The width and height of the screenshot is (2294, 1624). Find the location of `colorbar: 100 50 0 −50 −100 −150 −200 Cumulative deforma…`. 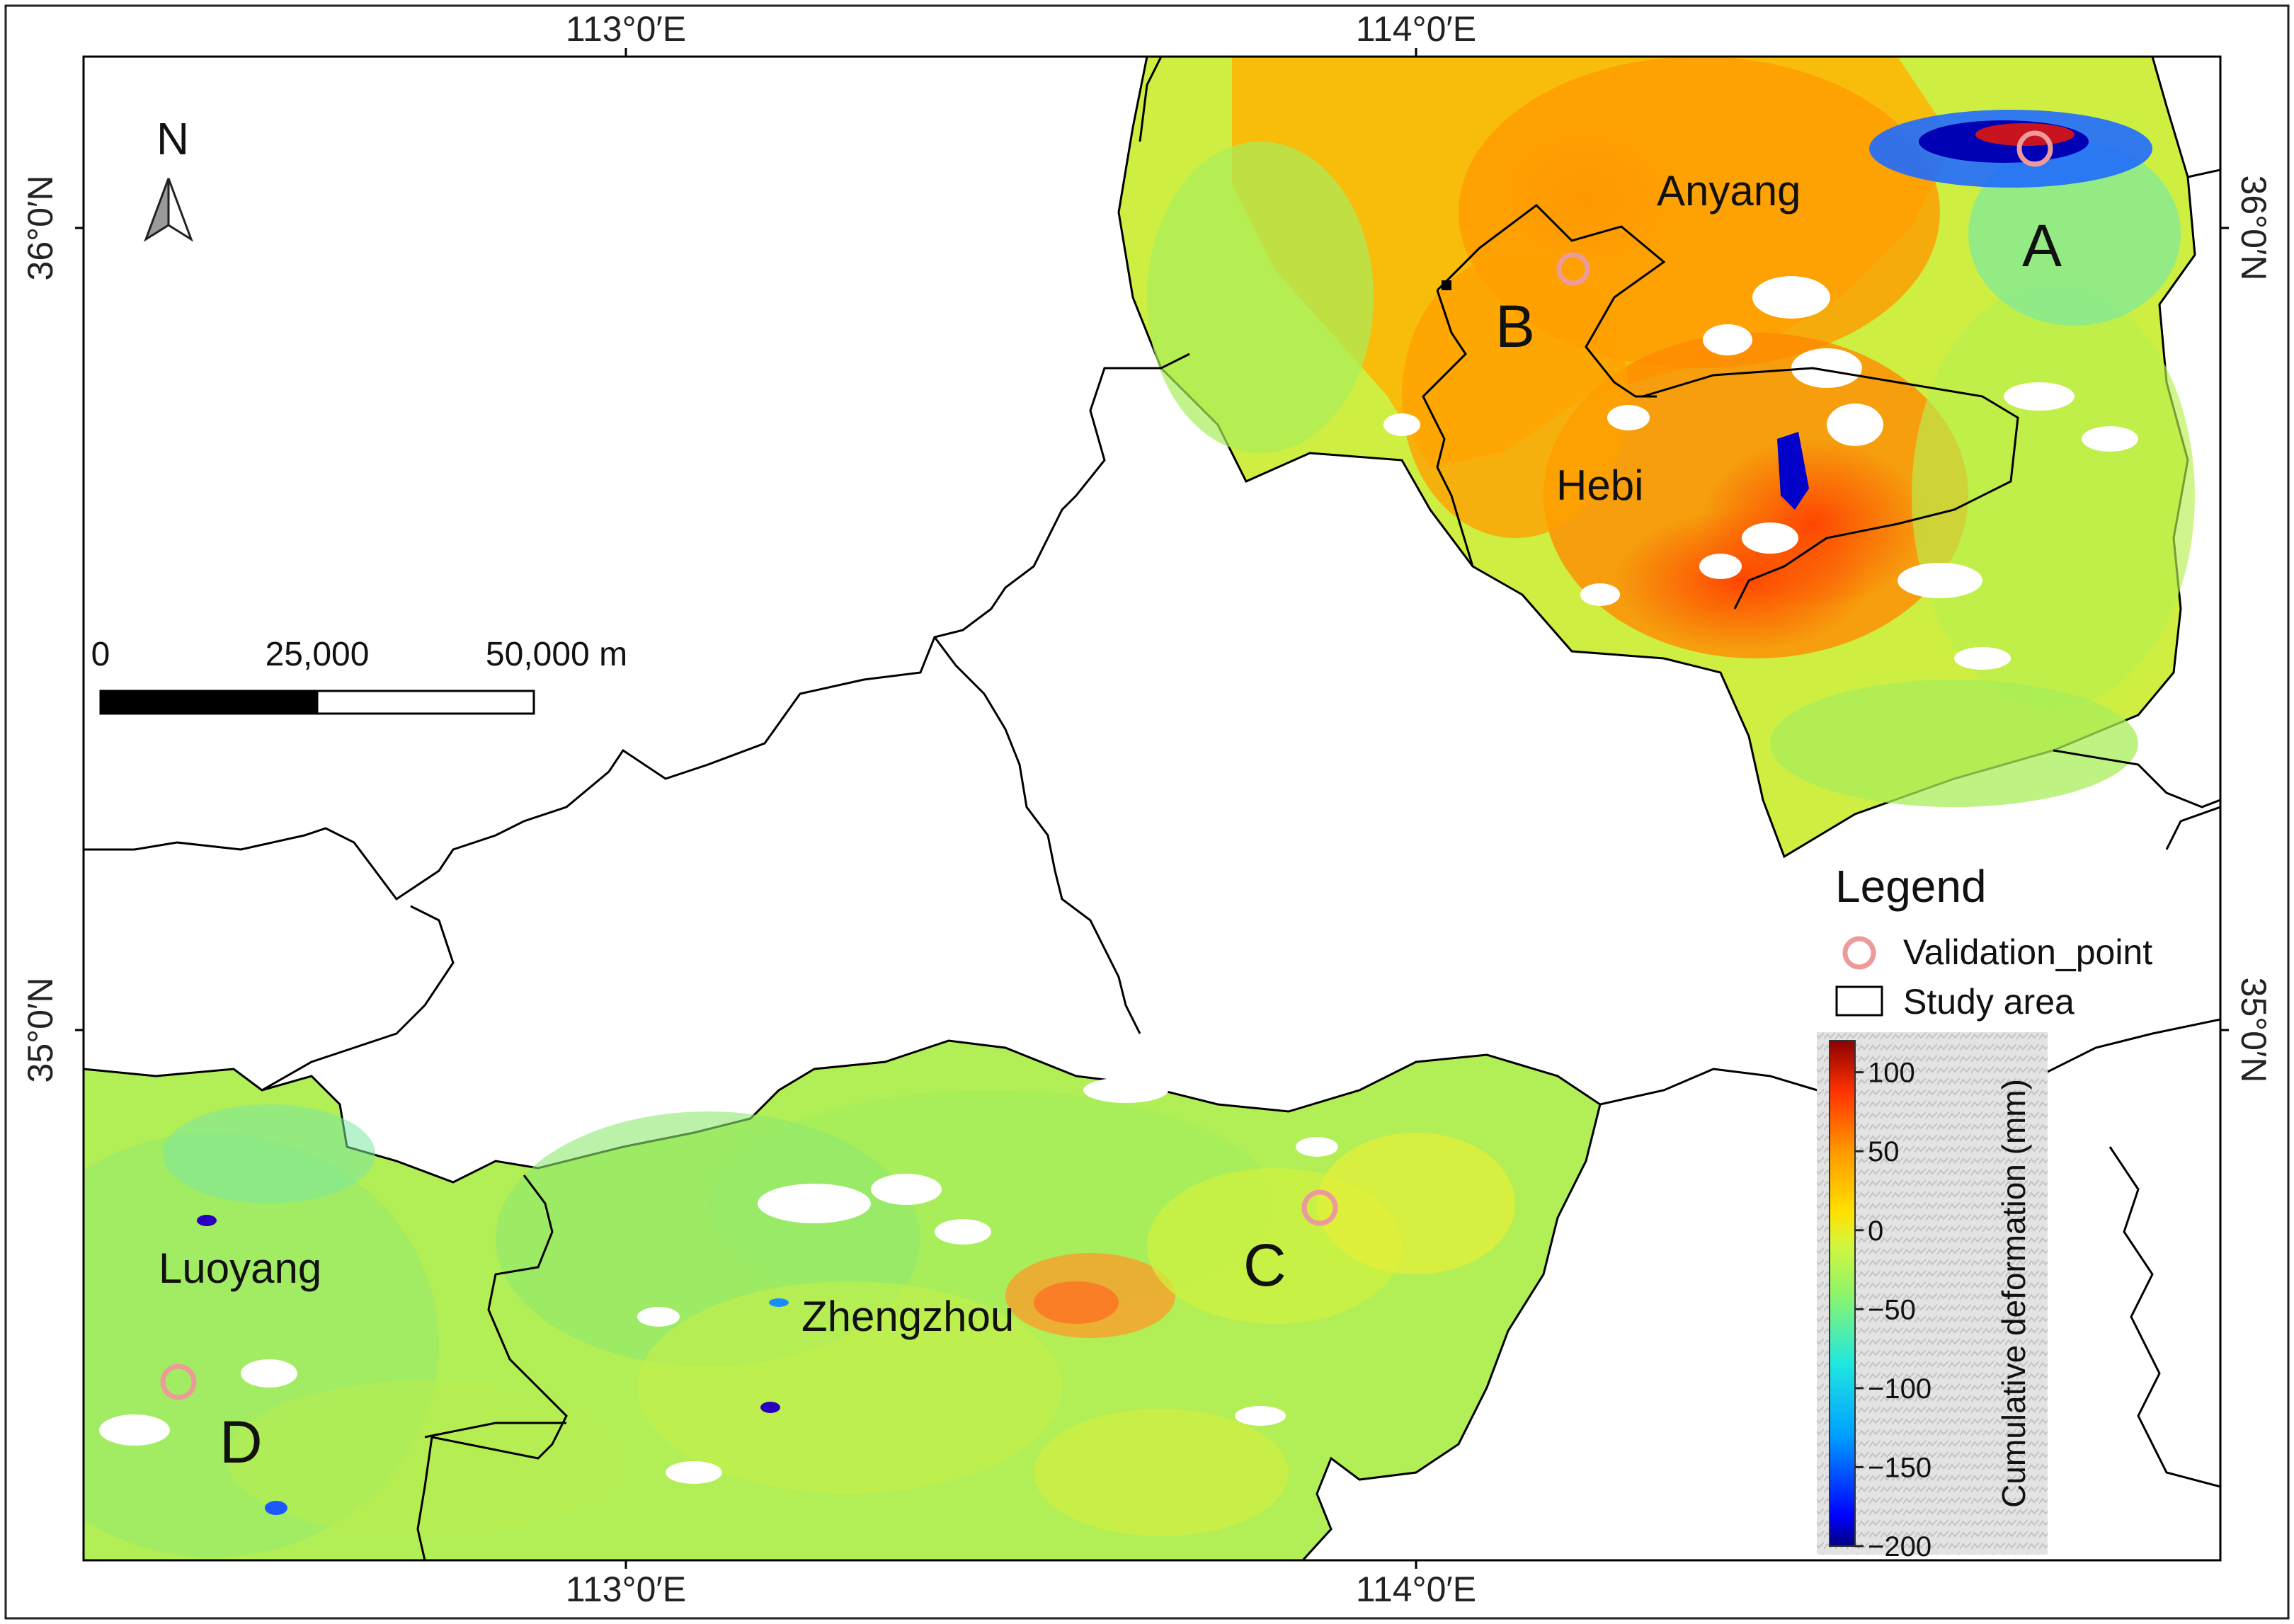

colorbar: 100 50 0 −50 −100 −150 −200 Cumulative deforma… is located at coordinates (1932, 1297).